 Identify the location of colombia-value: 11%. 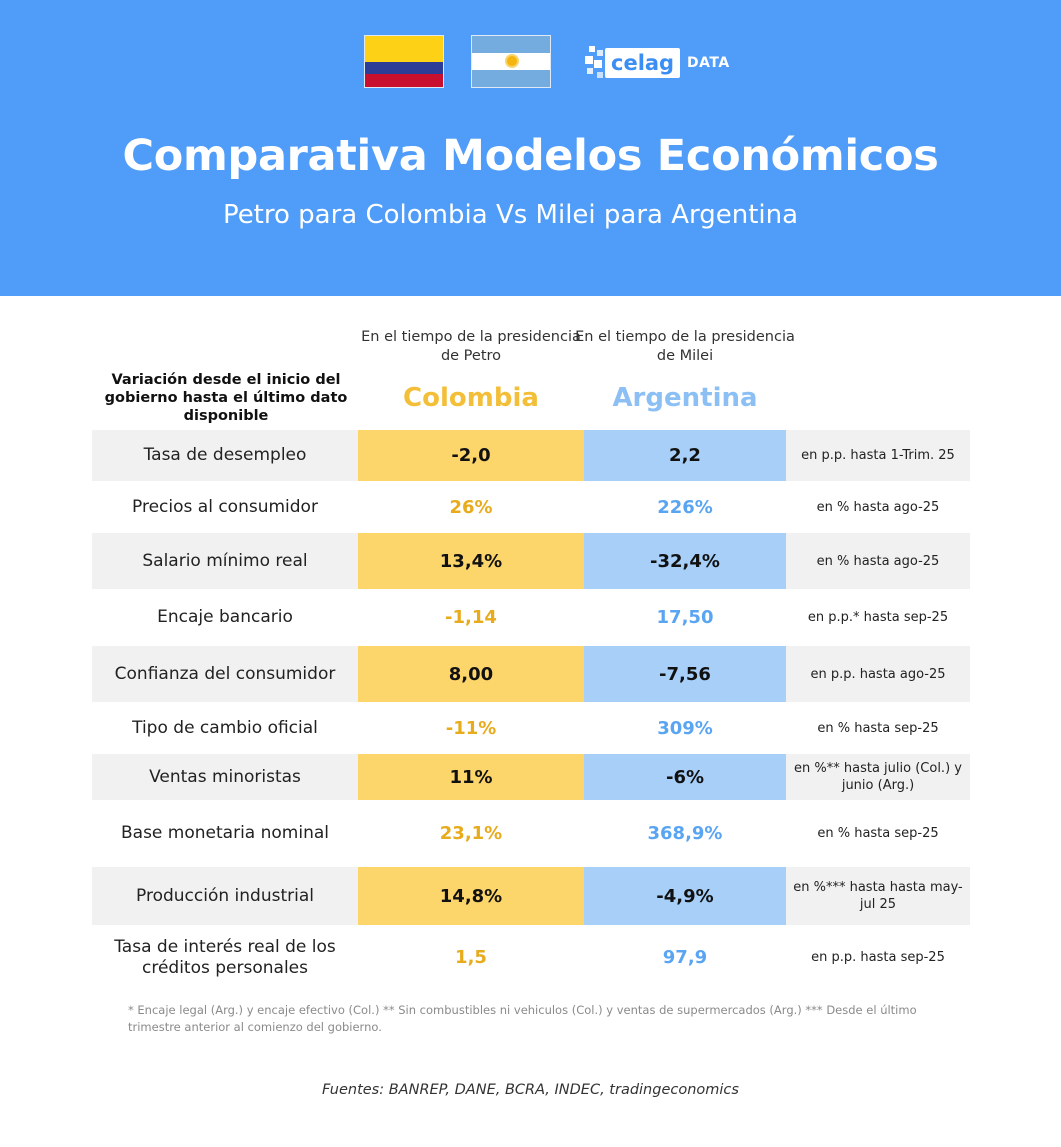
(471, 777).